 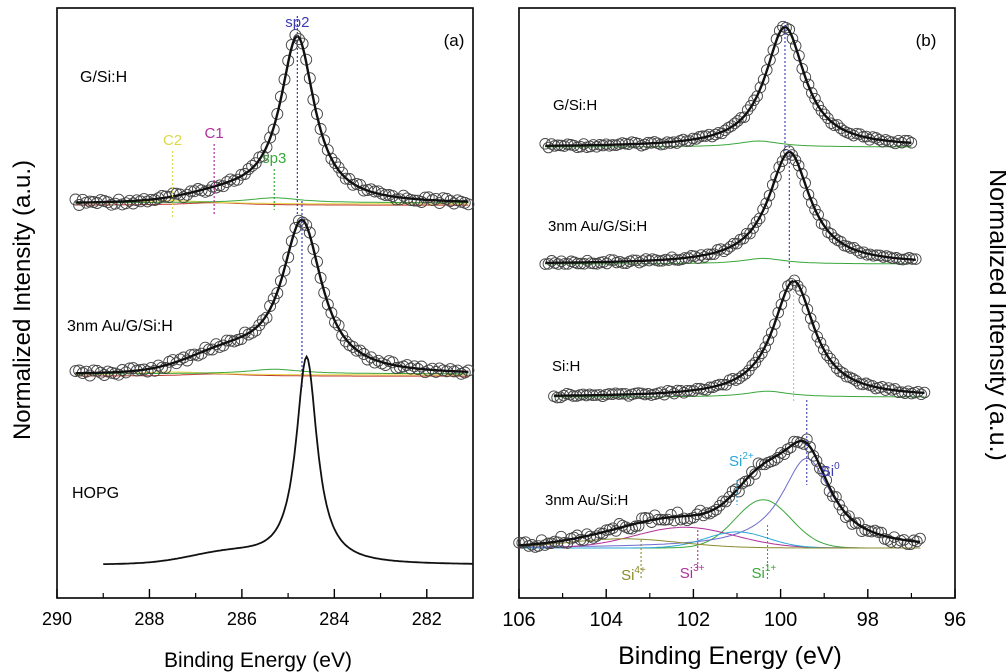 What do you see at coordinates (242, 609) in the screenshot?
I see `panel-a-ticks: 290 288 286 284 282` at bounding box center [242, 609].